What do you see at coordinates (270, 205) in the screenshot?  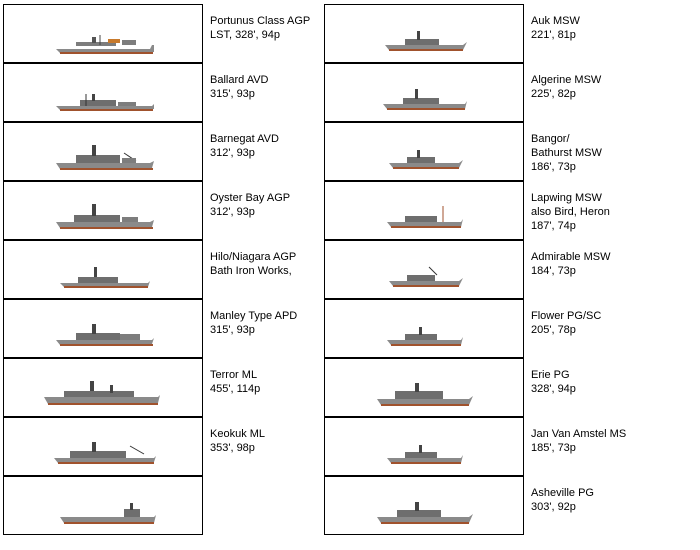 I see `ship-caption: Oyster Bay AGP 312', 93p` at bounding box center [270, 205].